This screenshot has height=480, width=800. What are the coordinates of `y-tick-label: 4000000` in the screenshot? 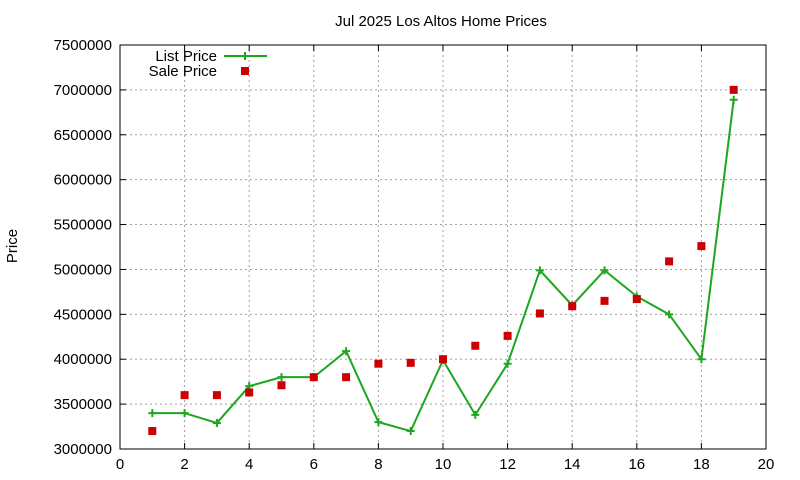 It's located at (83, 359).